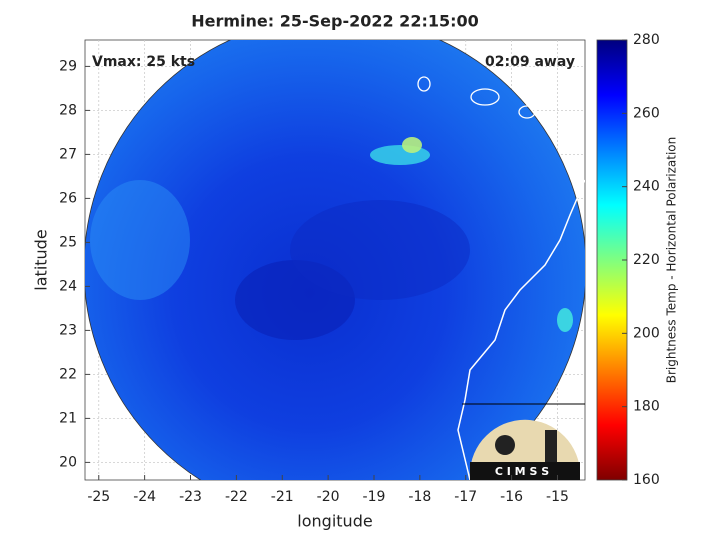 The height and width of the screenshot is (540, 720). I want to click on x-tick-label: -16, so click(511, 497).